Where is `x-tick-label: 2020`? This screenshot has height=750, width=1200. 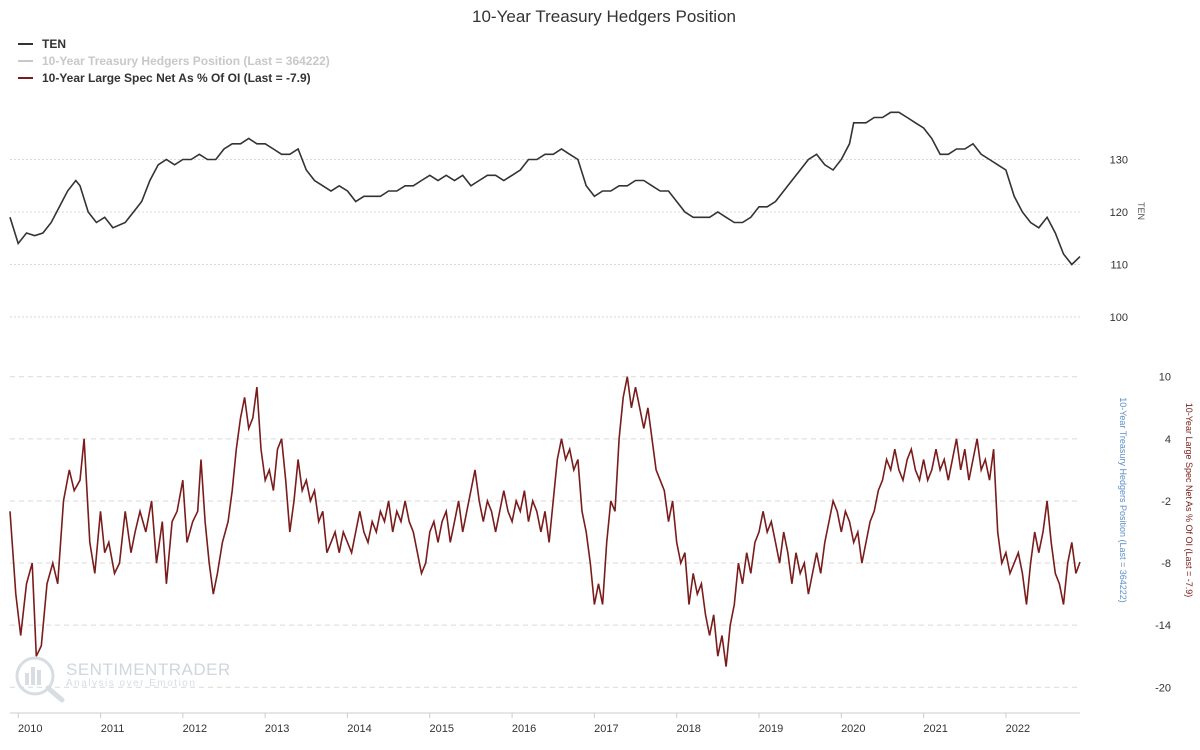 x-tick-label: 2020 is located at coordinates (853, 729).